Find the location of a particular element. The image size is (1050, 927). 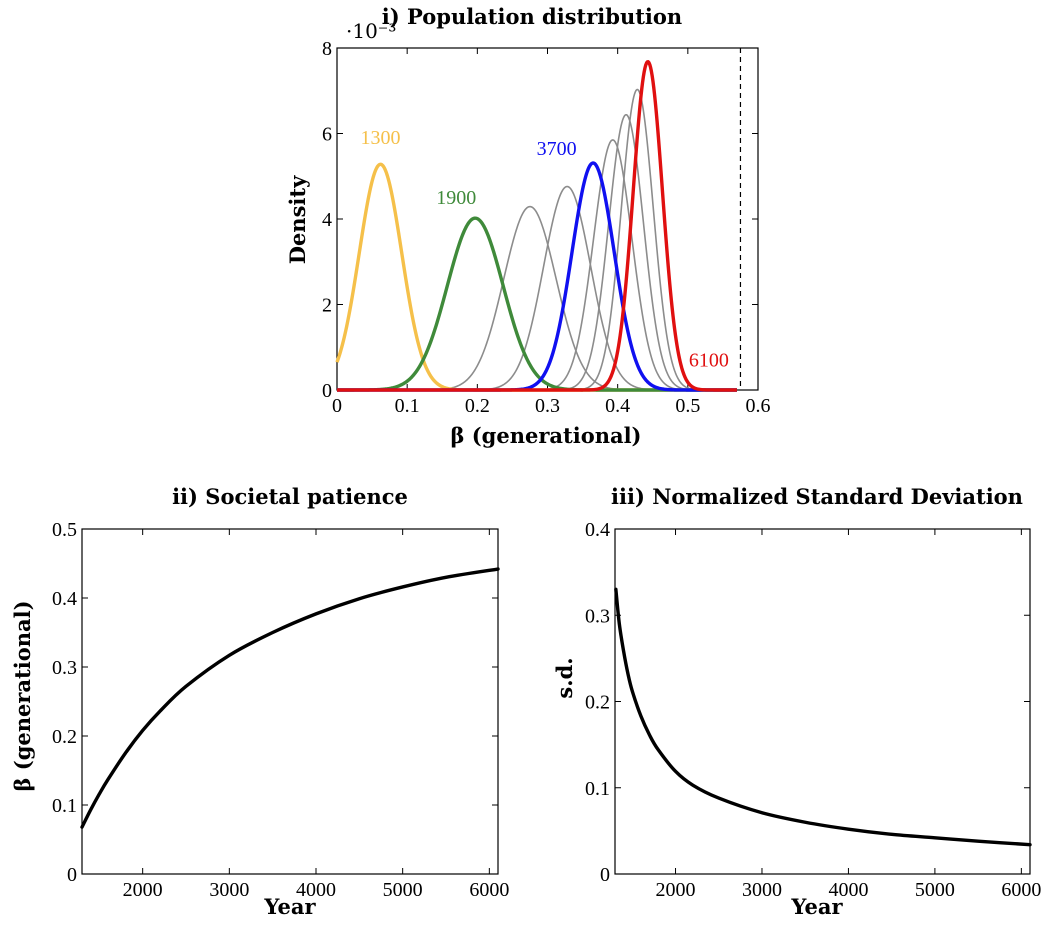

y-tick-label: 6 is located at coordinates (327, 135).